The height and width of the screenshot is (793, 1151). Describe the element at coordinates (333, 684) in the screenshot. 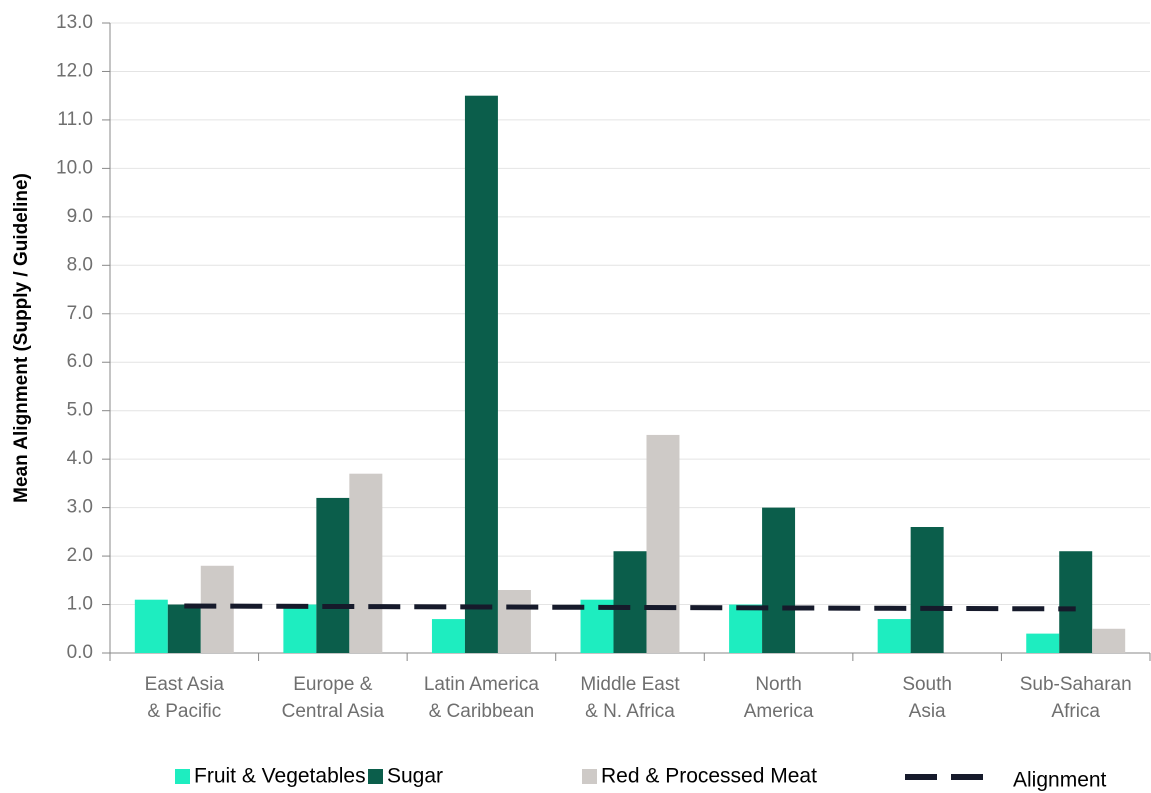

I see `x-tick-label: Europe &` at that location.